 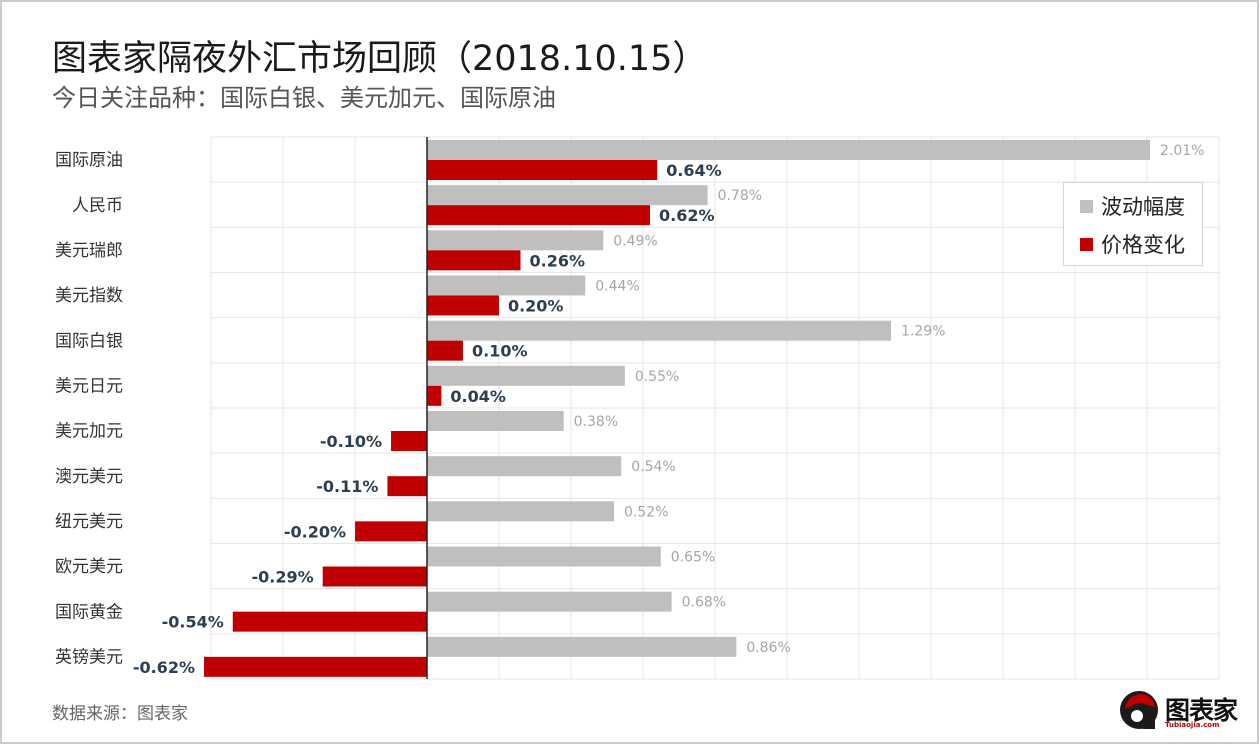 I want to click on price-change-value-label: 0.10%, so click(x=500, y=351).